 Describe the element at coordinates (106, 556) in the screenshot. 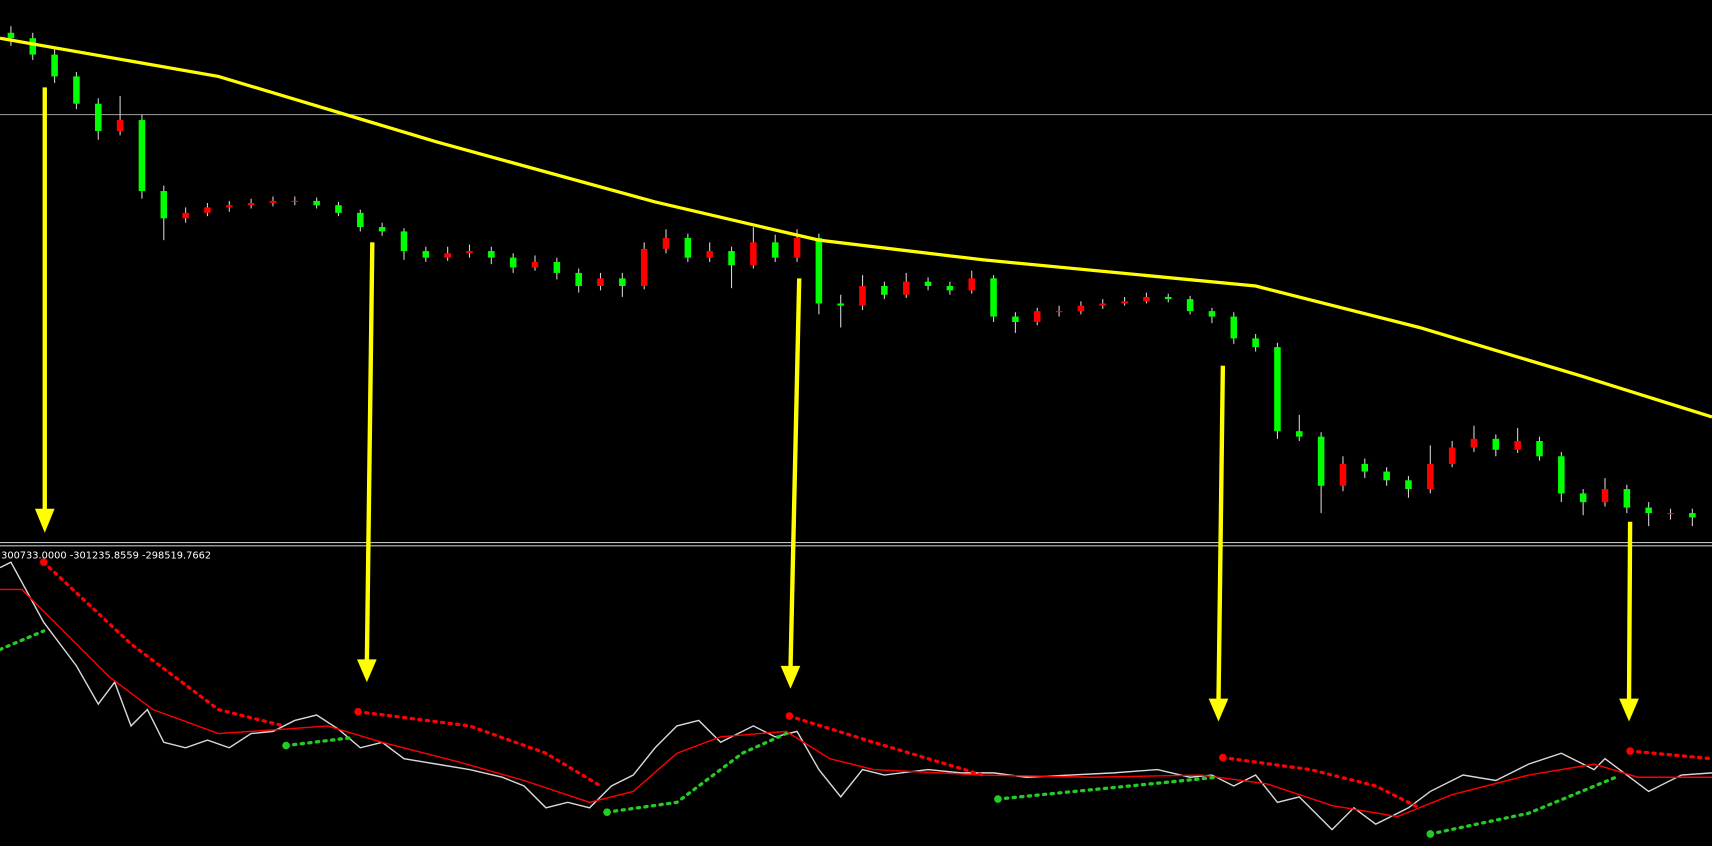

I see `indicator-label: 300733.0000 -301235.8559 -298519.7662` at that location.